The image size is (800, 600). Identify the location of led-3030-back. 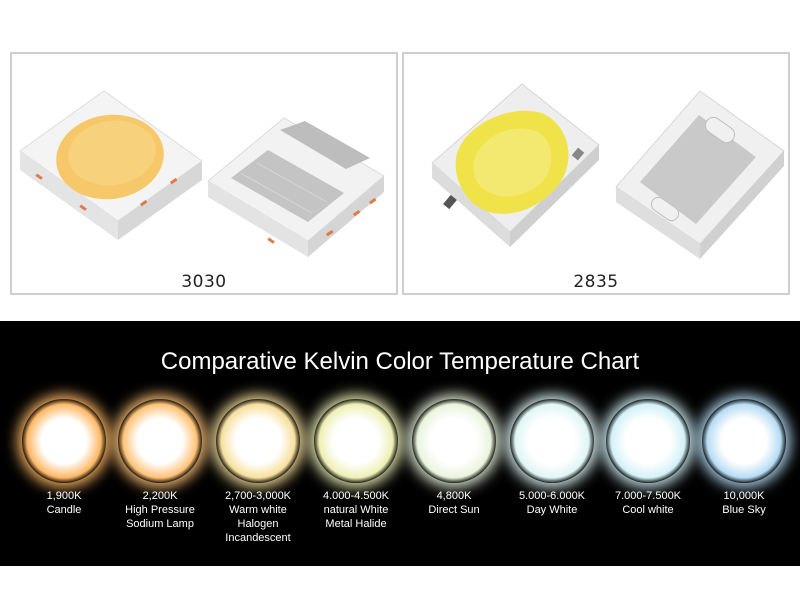
(296, 187).